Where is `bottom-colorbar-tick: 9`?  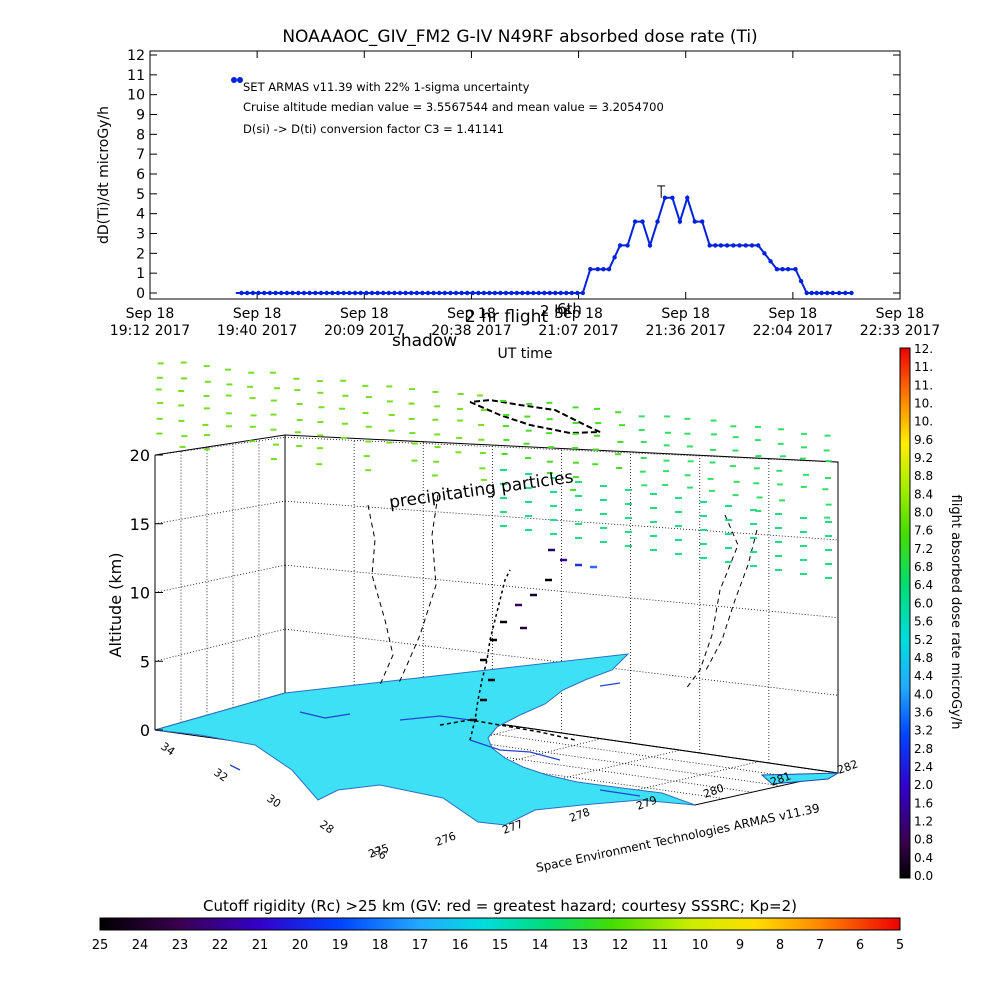
bottom-colorbar-tick: 9 is located at coordinates (740, 945).